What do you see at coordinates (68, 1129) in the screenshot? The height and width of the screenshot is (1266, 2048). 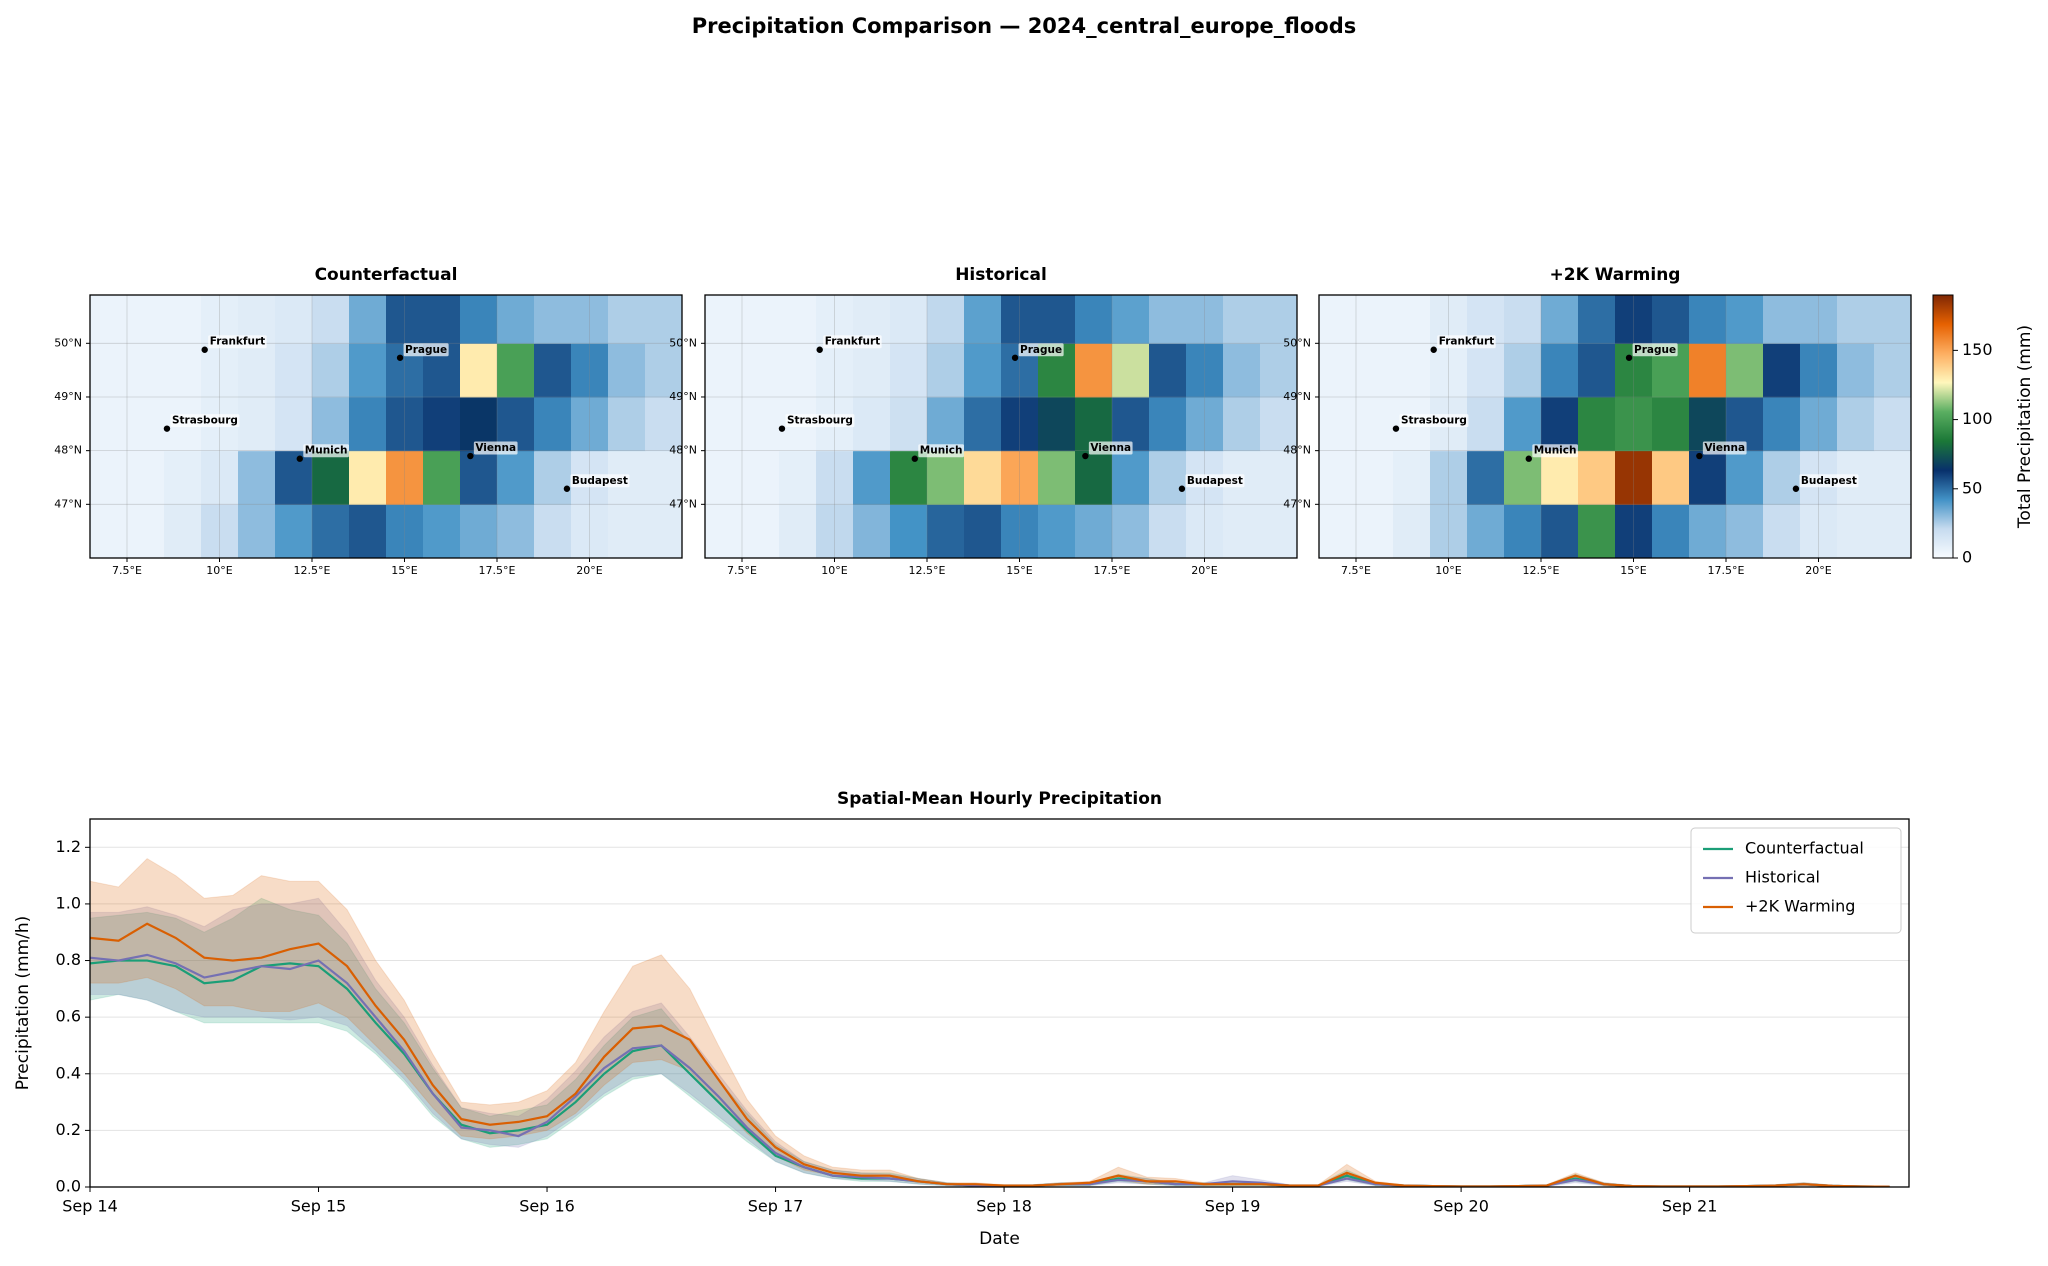 I see `y-tick-label: 0.2` at bounding box center [68, 1129].